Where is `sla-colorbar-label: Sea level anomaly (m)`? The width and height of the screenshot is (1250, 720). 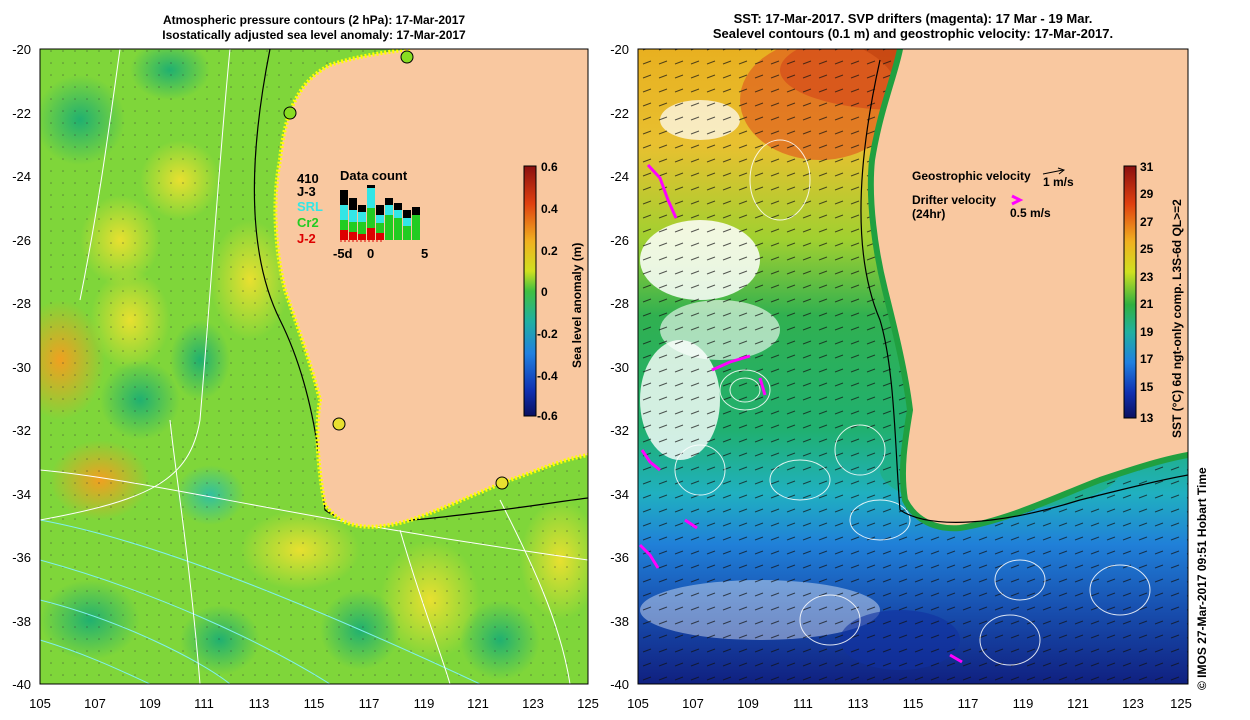 sla-colorbar-label: Sea level anomaly (m) is located at coordinates (577, 305).